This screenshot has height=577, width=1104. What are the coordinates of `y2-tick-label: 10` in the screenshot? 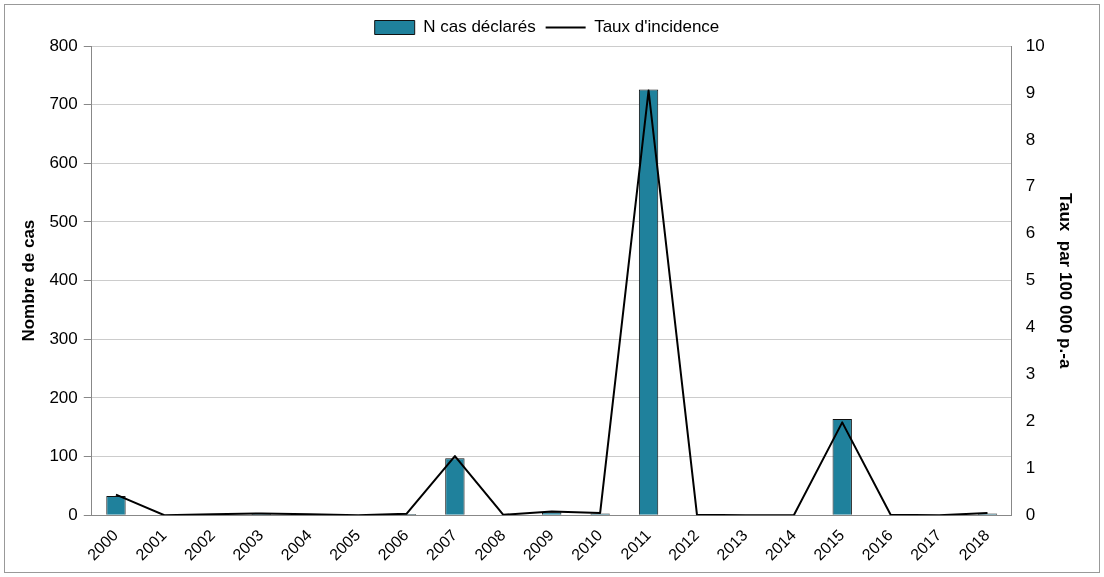 It's located at (1035, 45).